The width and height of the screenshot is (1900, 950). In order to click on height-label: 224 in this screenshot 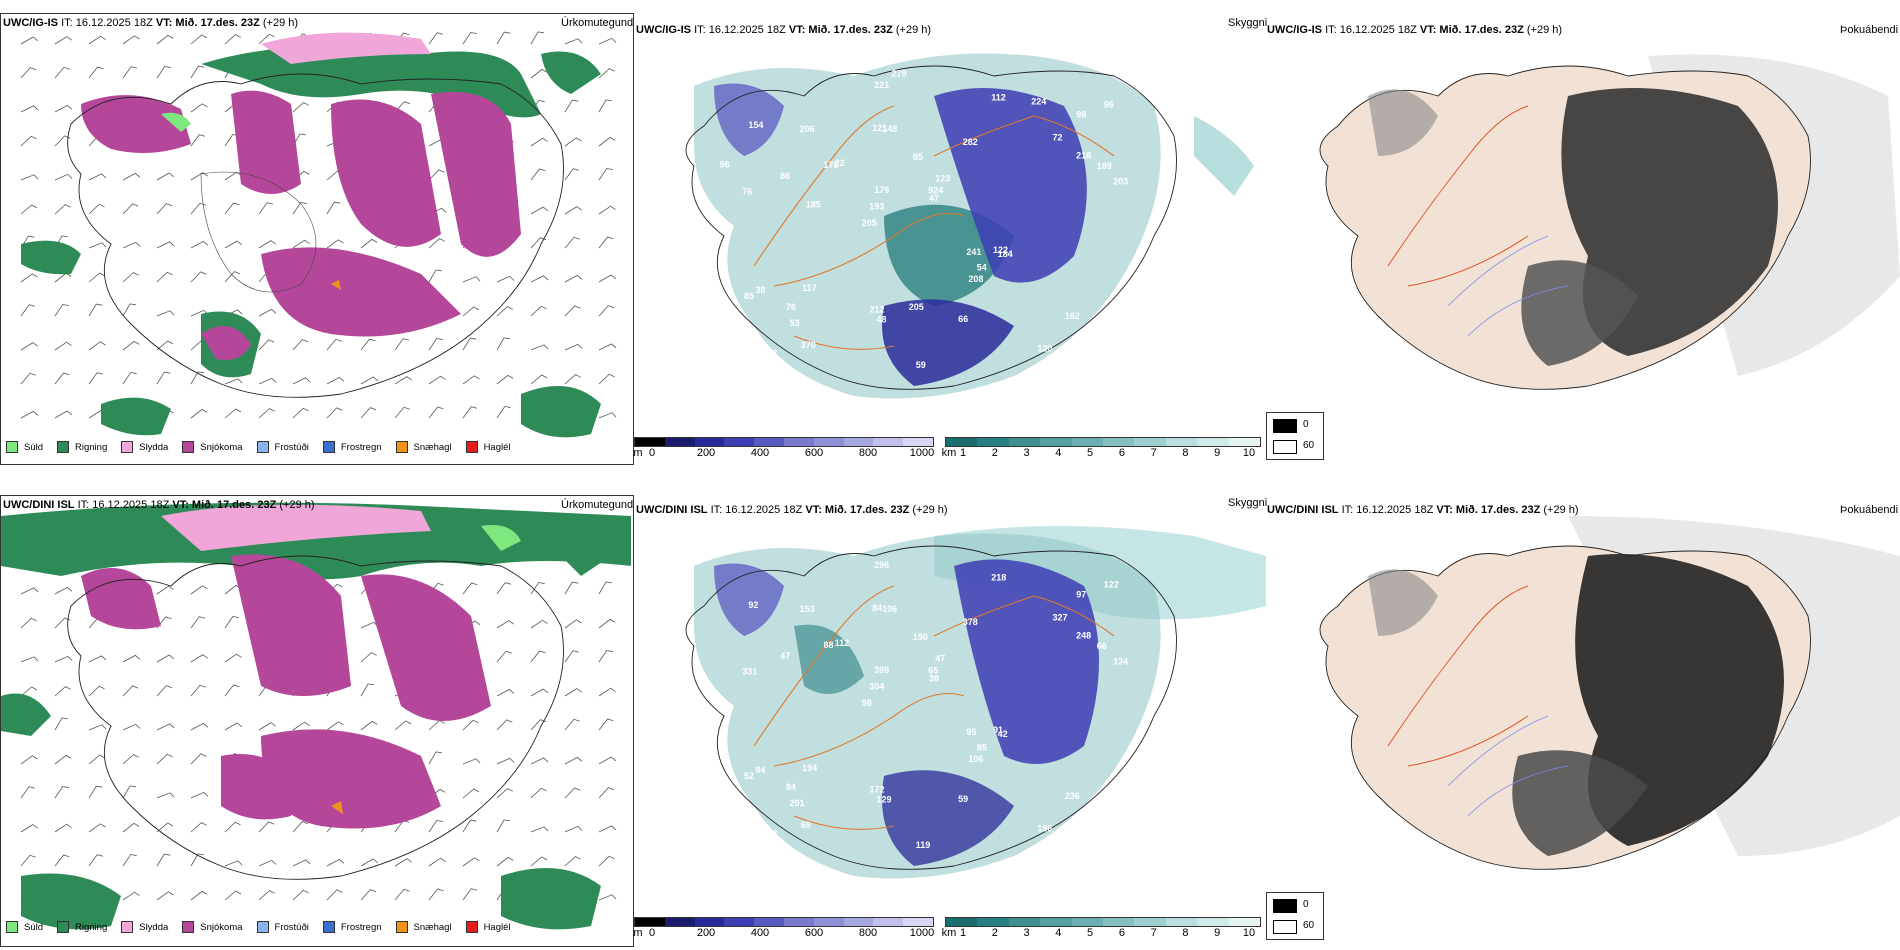, I will do `click(1038, 102)`.